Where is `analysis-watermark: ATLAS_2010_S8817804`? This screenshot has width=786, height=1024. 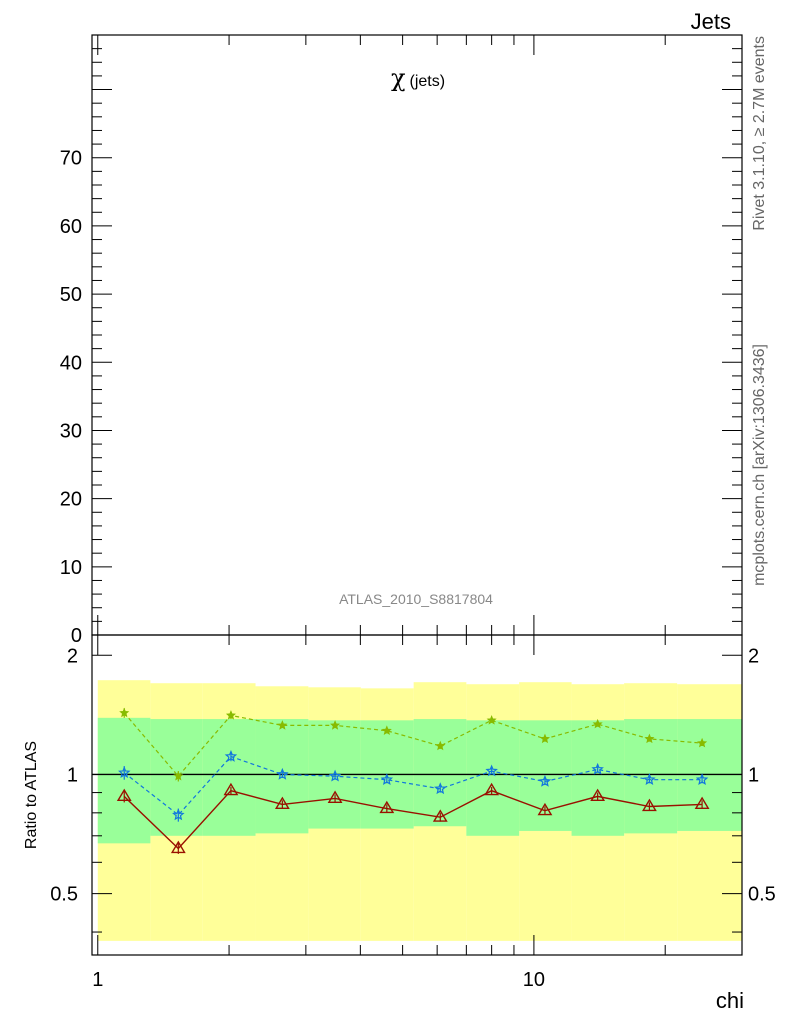
analysis-watermark: ATLAS_2010_S8817804 is located at coordinates (416, 599).